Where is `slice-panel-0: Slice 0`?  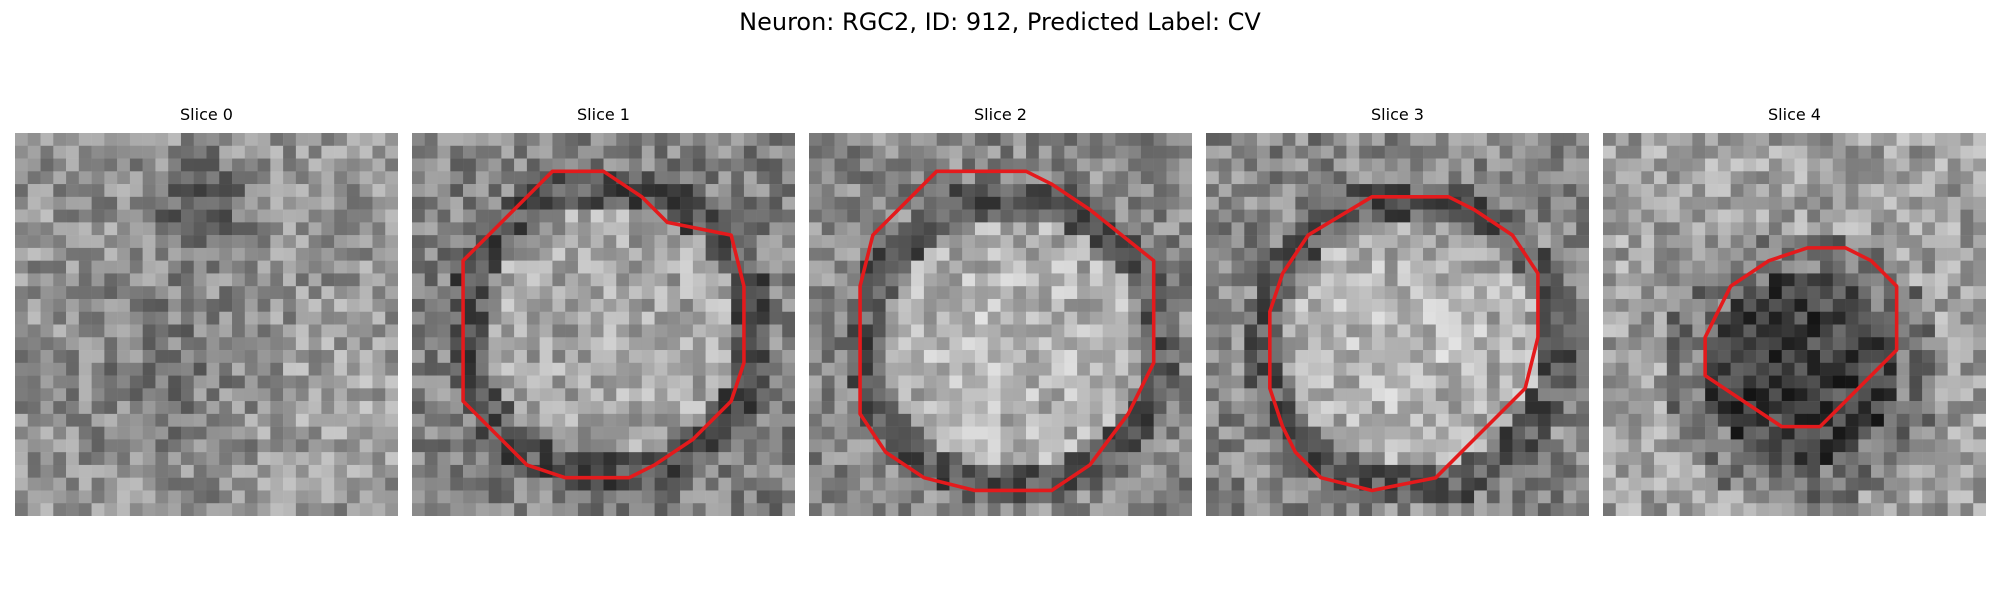
slice-panel-0: Slice 0 is located at coordinates (206, 310).